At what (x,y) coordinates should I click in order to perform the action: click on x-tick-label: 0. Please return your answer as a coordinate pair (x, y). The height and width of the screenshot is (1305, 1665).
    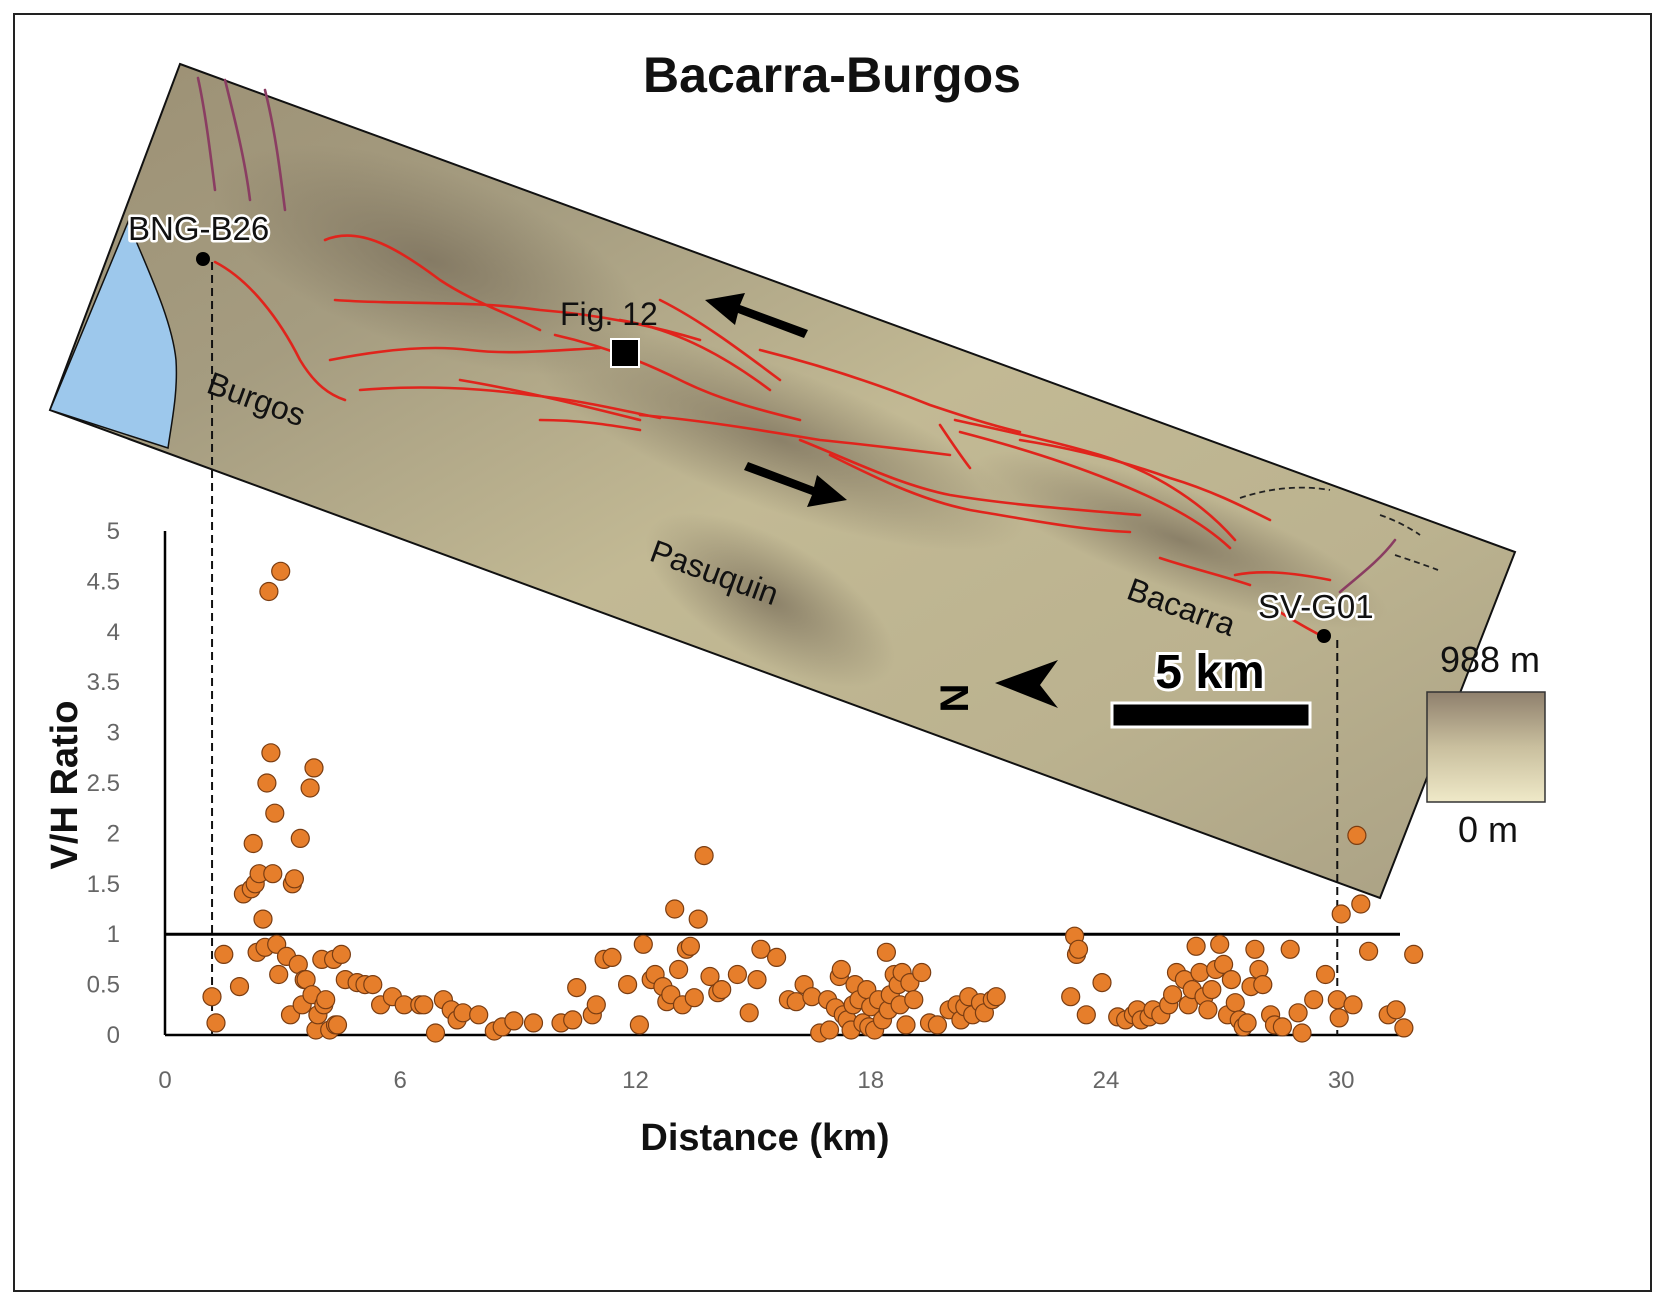
    Looking at the image, I should click on (164, 1080).